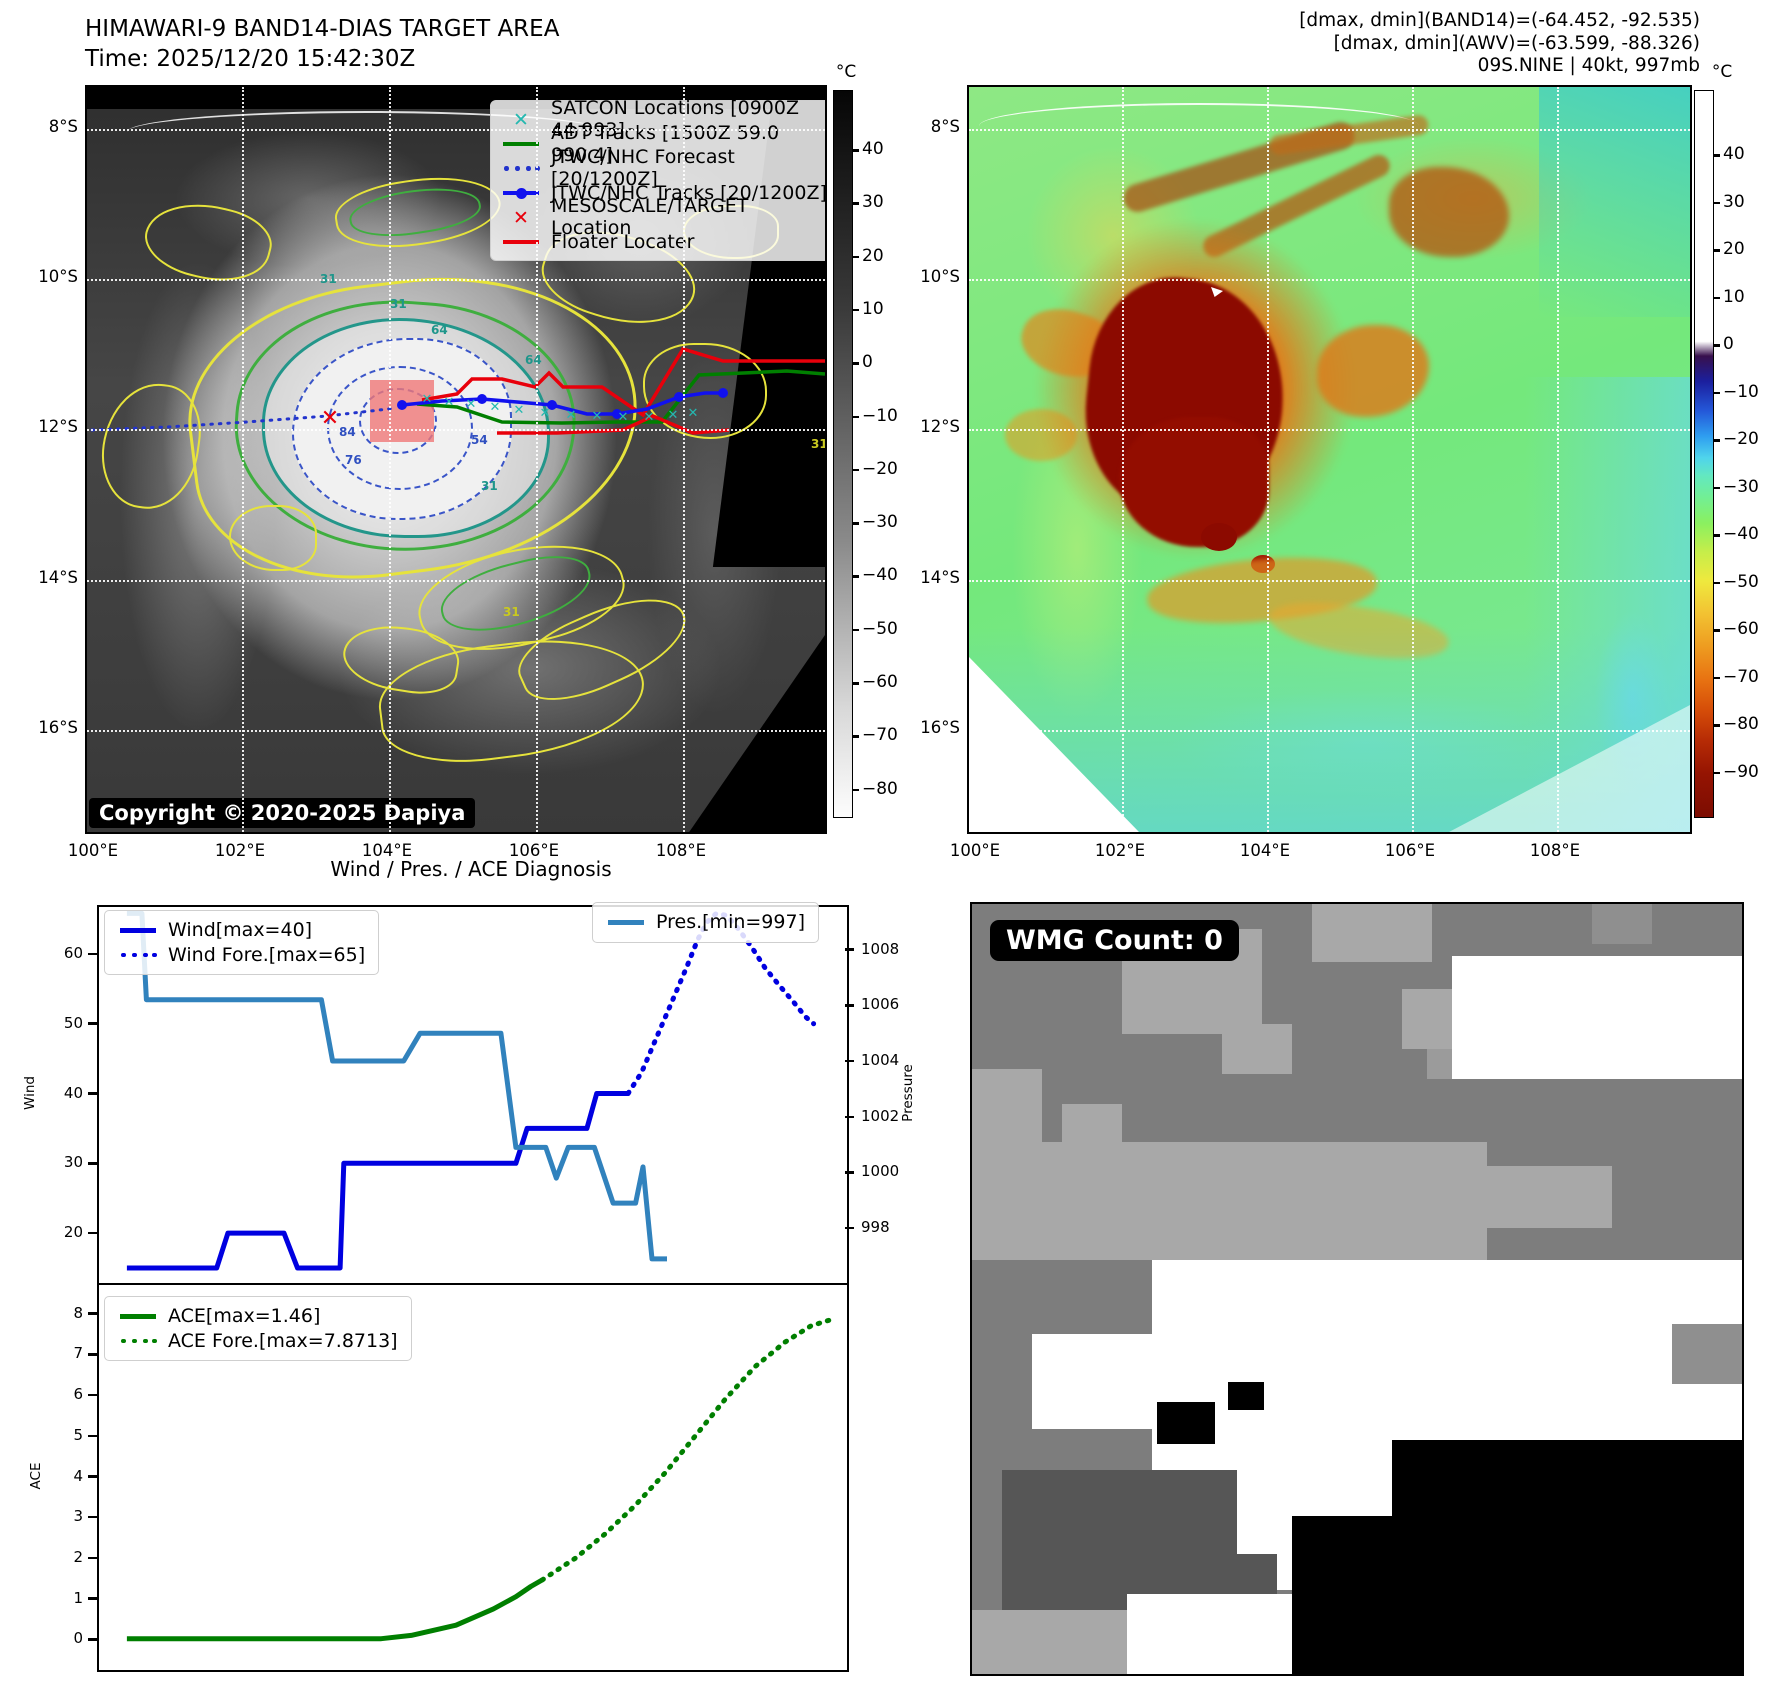 This screenshot has height=1690, width=1788. What do you see at coordinates (1499, 20) in the screenshot?
I see `dmax-dmin-band14: [dmax, dmin](BAND14)=(-64.452, -92.535)` at bounding box center [1499, 20].